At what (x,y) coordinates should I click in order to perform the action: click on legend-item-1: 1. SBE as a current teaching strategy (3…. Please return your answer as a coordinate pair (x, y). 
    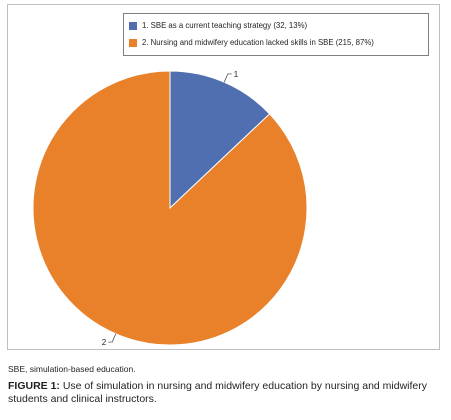
    Looking at the image, I should click on (278, 25).